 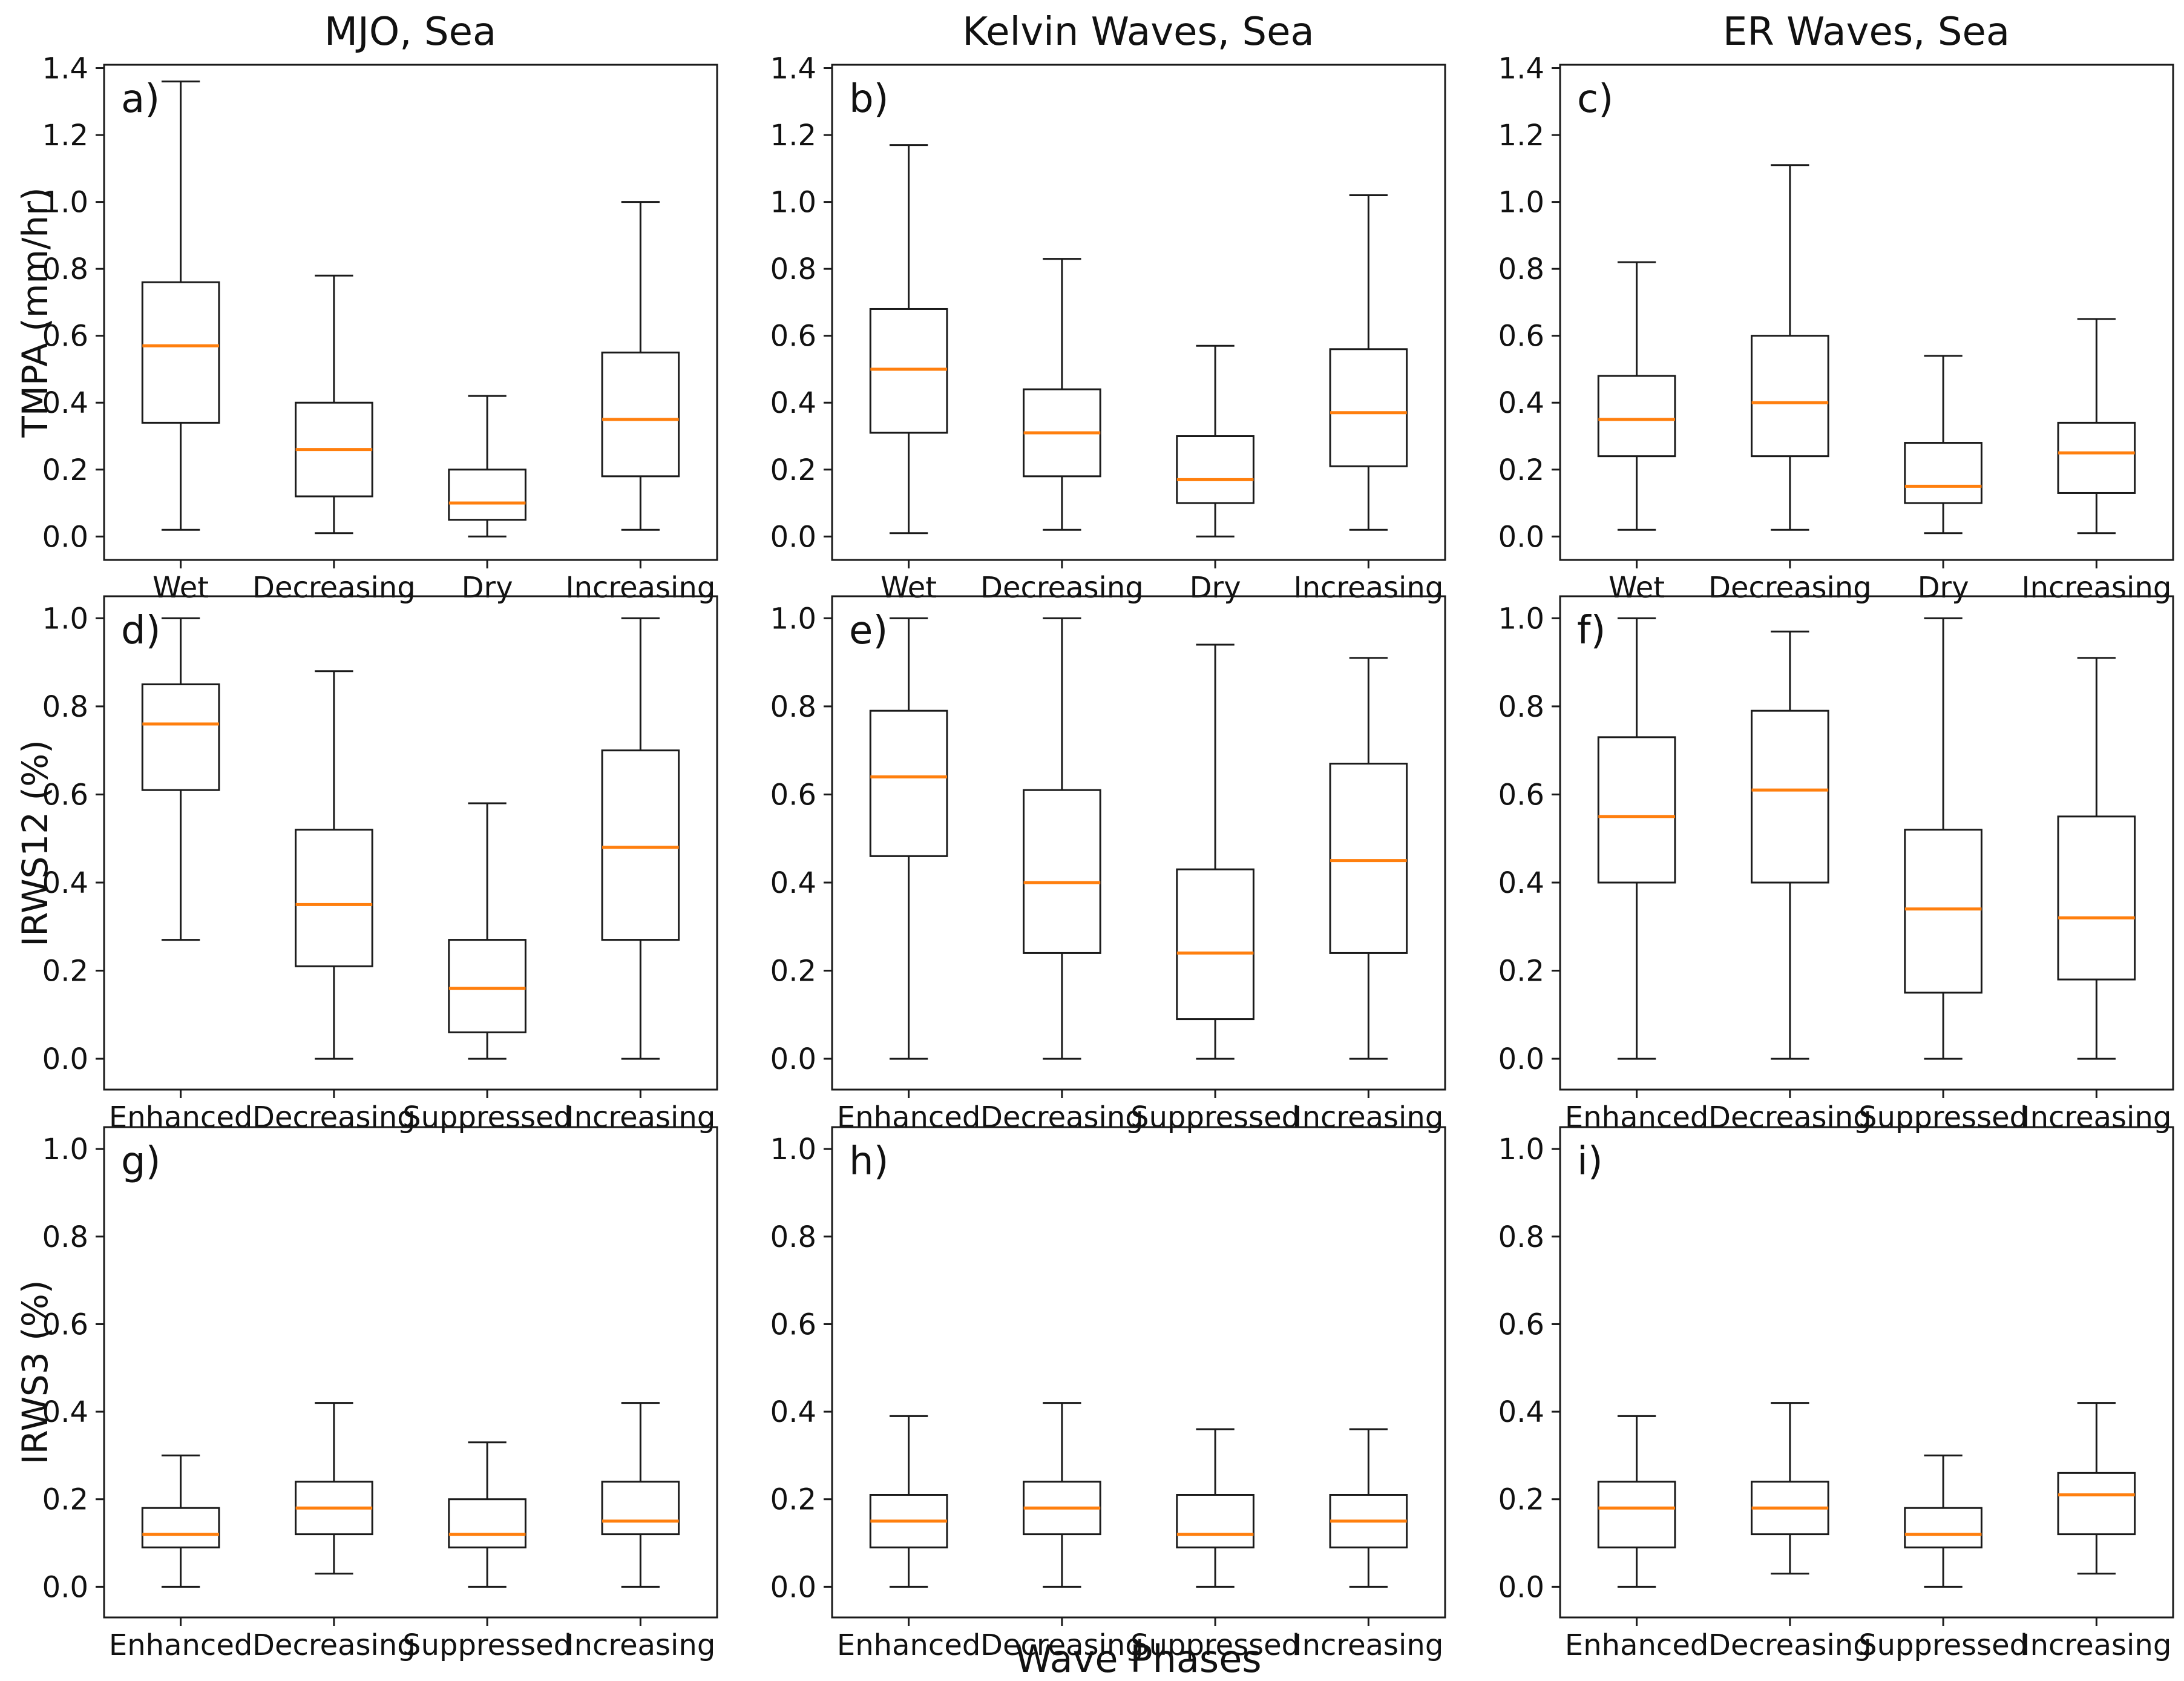 What do you see at coordinates (1595, 99) in the screenshot?
I see `panel-letter: c)` at bounding box center [1595, 99].